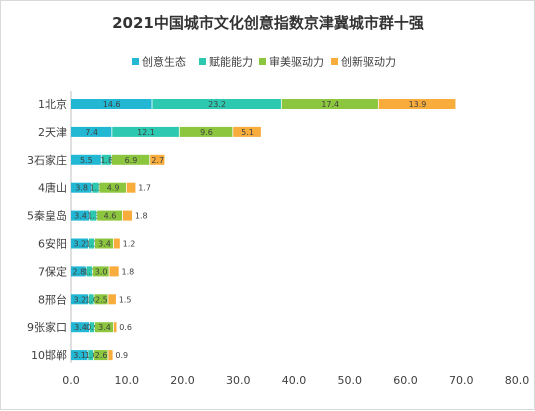 This screenshot has width=535, height=411. What do you see at coordinates (405, 380) in the screenshot?
I see `x-tick-label-6: 60.0` at bounding box center [405, 380].